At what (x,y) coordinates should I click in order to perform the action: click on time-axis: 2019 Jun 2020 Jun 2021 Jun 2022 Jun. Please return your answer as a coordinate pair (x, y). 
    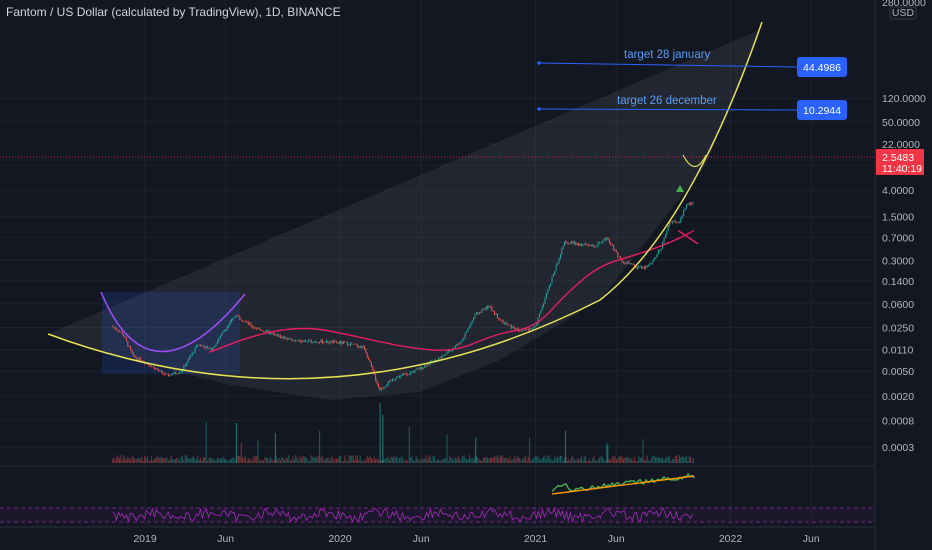
    Looking at the image, I should click on (437, 535).